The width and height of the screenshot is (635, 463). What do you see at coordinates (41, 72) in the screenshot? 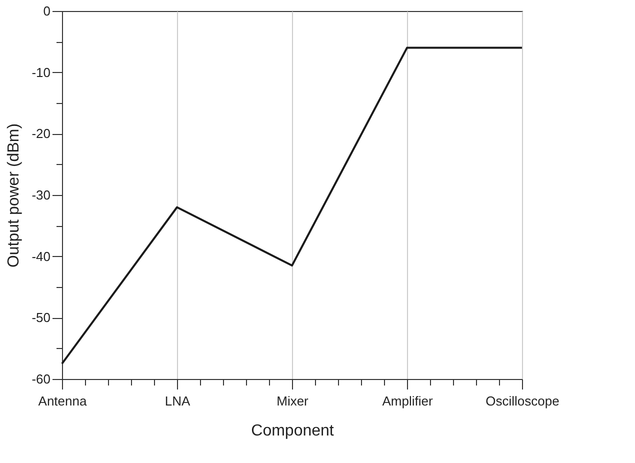
I see `y-tick-label: -10` at bounding box center [41, 72].